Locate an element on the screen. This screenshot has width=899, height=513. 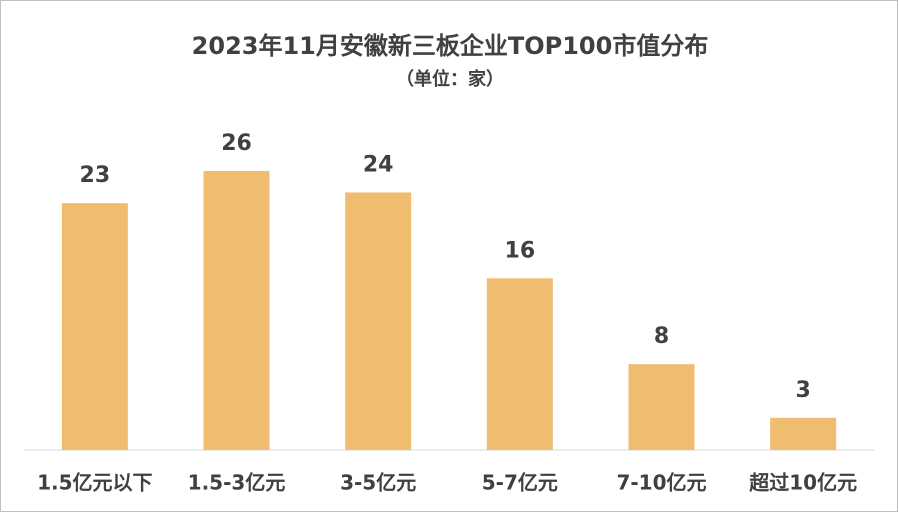
value-label: 16 is located at coordinates (520, 250).